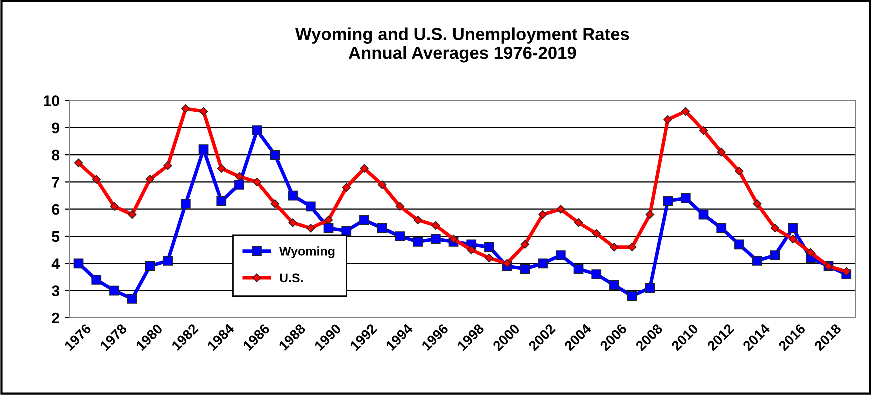 This screenshot has height=395, width=873. What do you see at coordinates (52, 101) in the screenshot?
I see `y-tick-label: 10` at bounding box center [52, 101].